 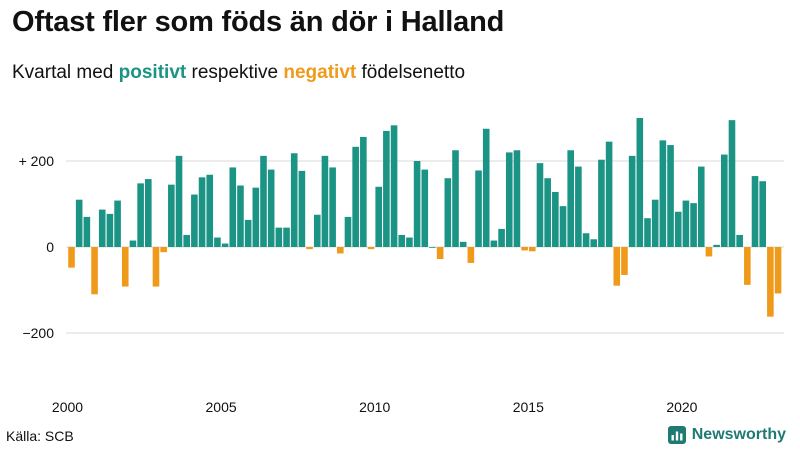 I want to click on subtitle-positive-word: positivt, so click(x=152, y=72).